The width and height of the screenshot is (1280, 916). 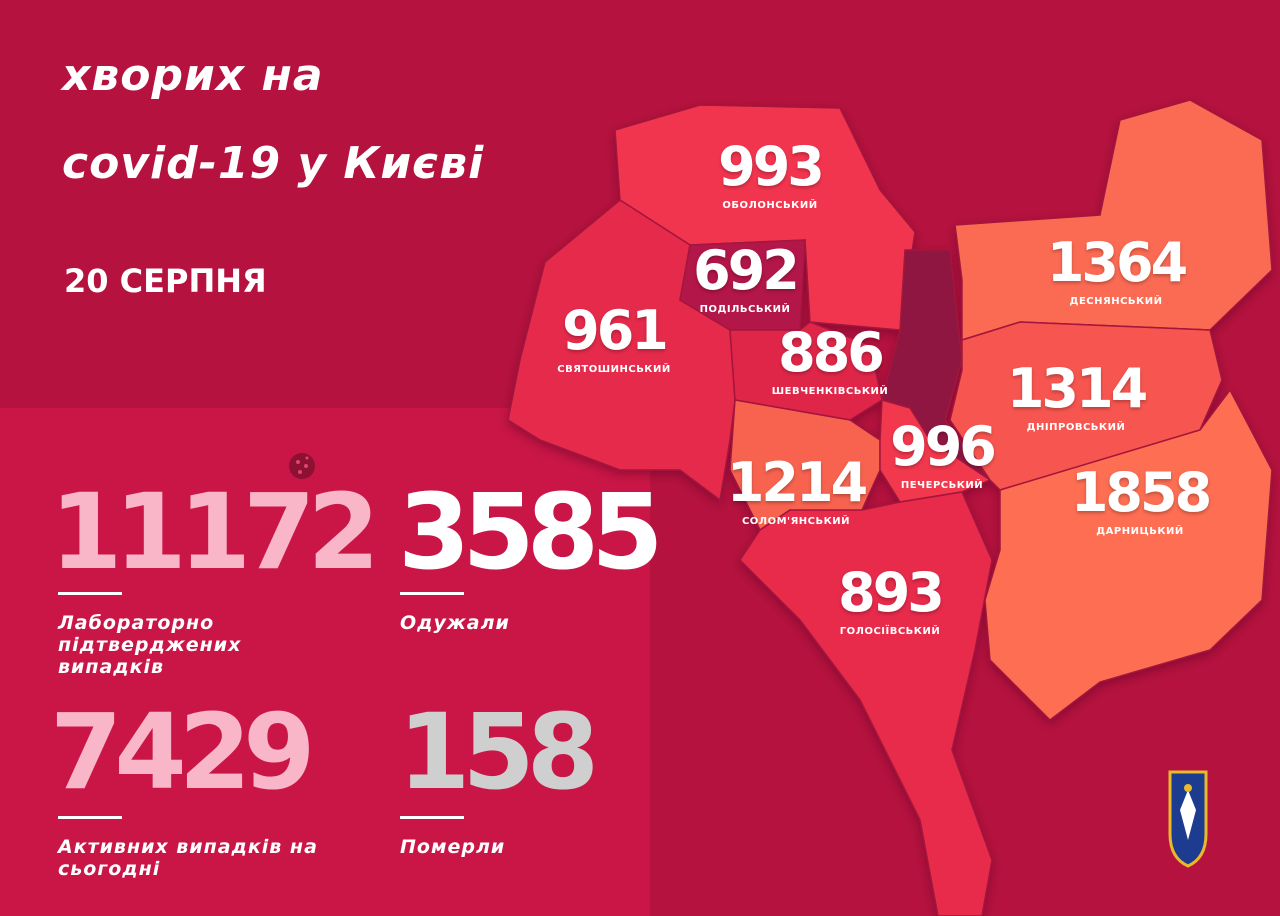 What do you see at coordinates (1116, 301) in the screenshot?
I see `district-name: ДЕСНЯНСЬКИЙ` at bounding box center [1116, 301].